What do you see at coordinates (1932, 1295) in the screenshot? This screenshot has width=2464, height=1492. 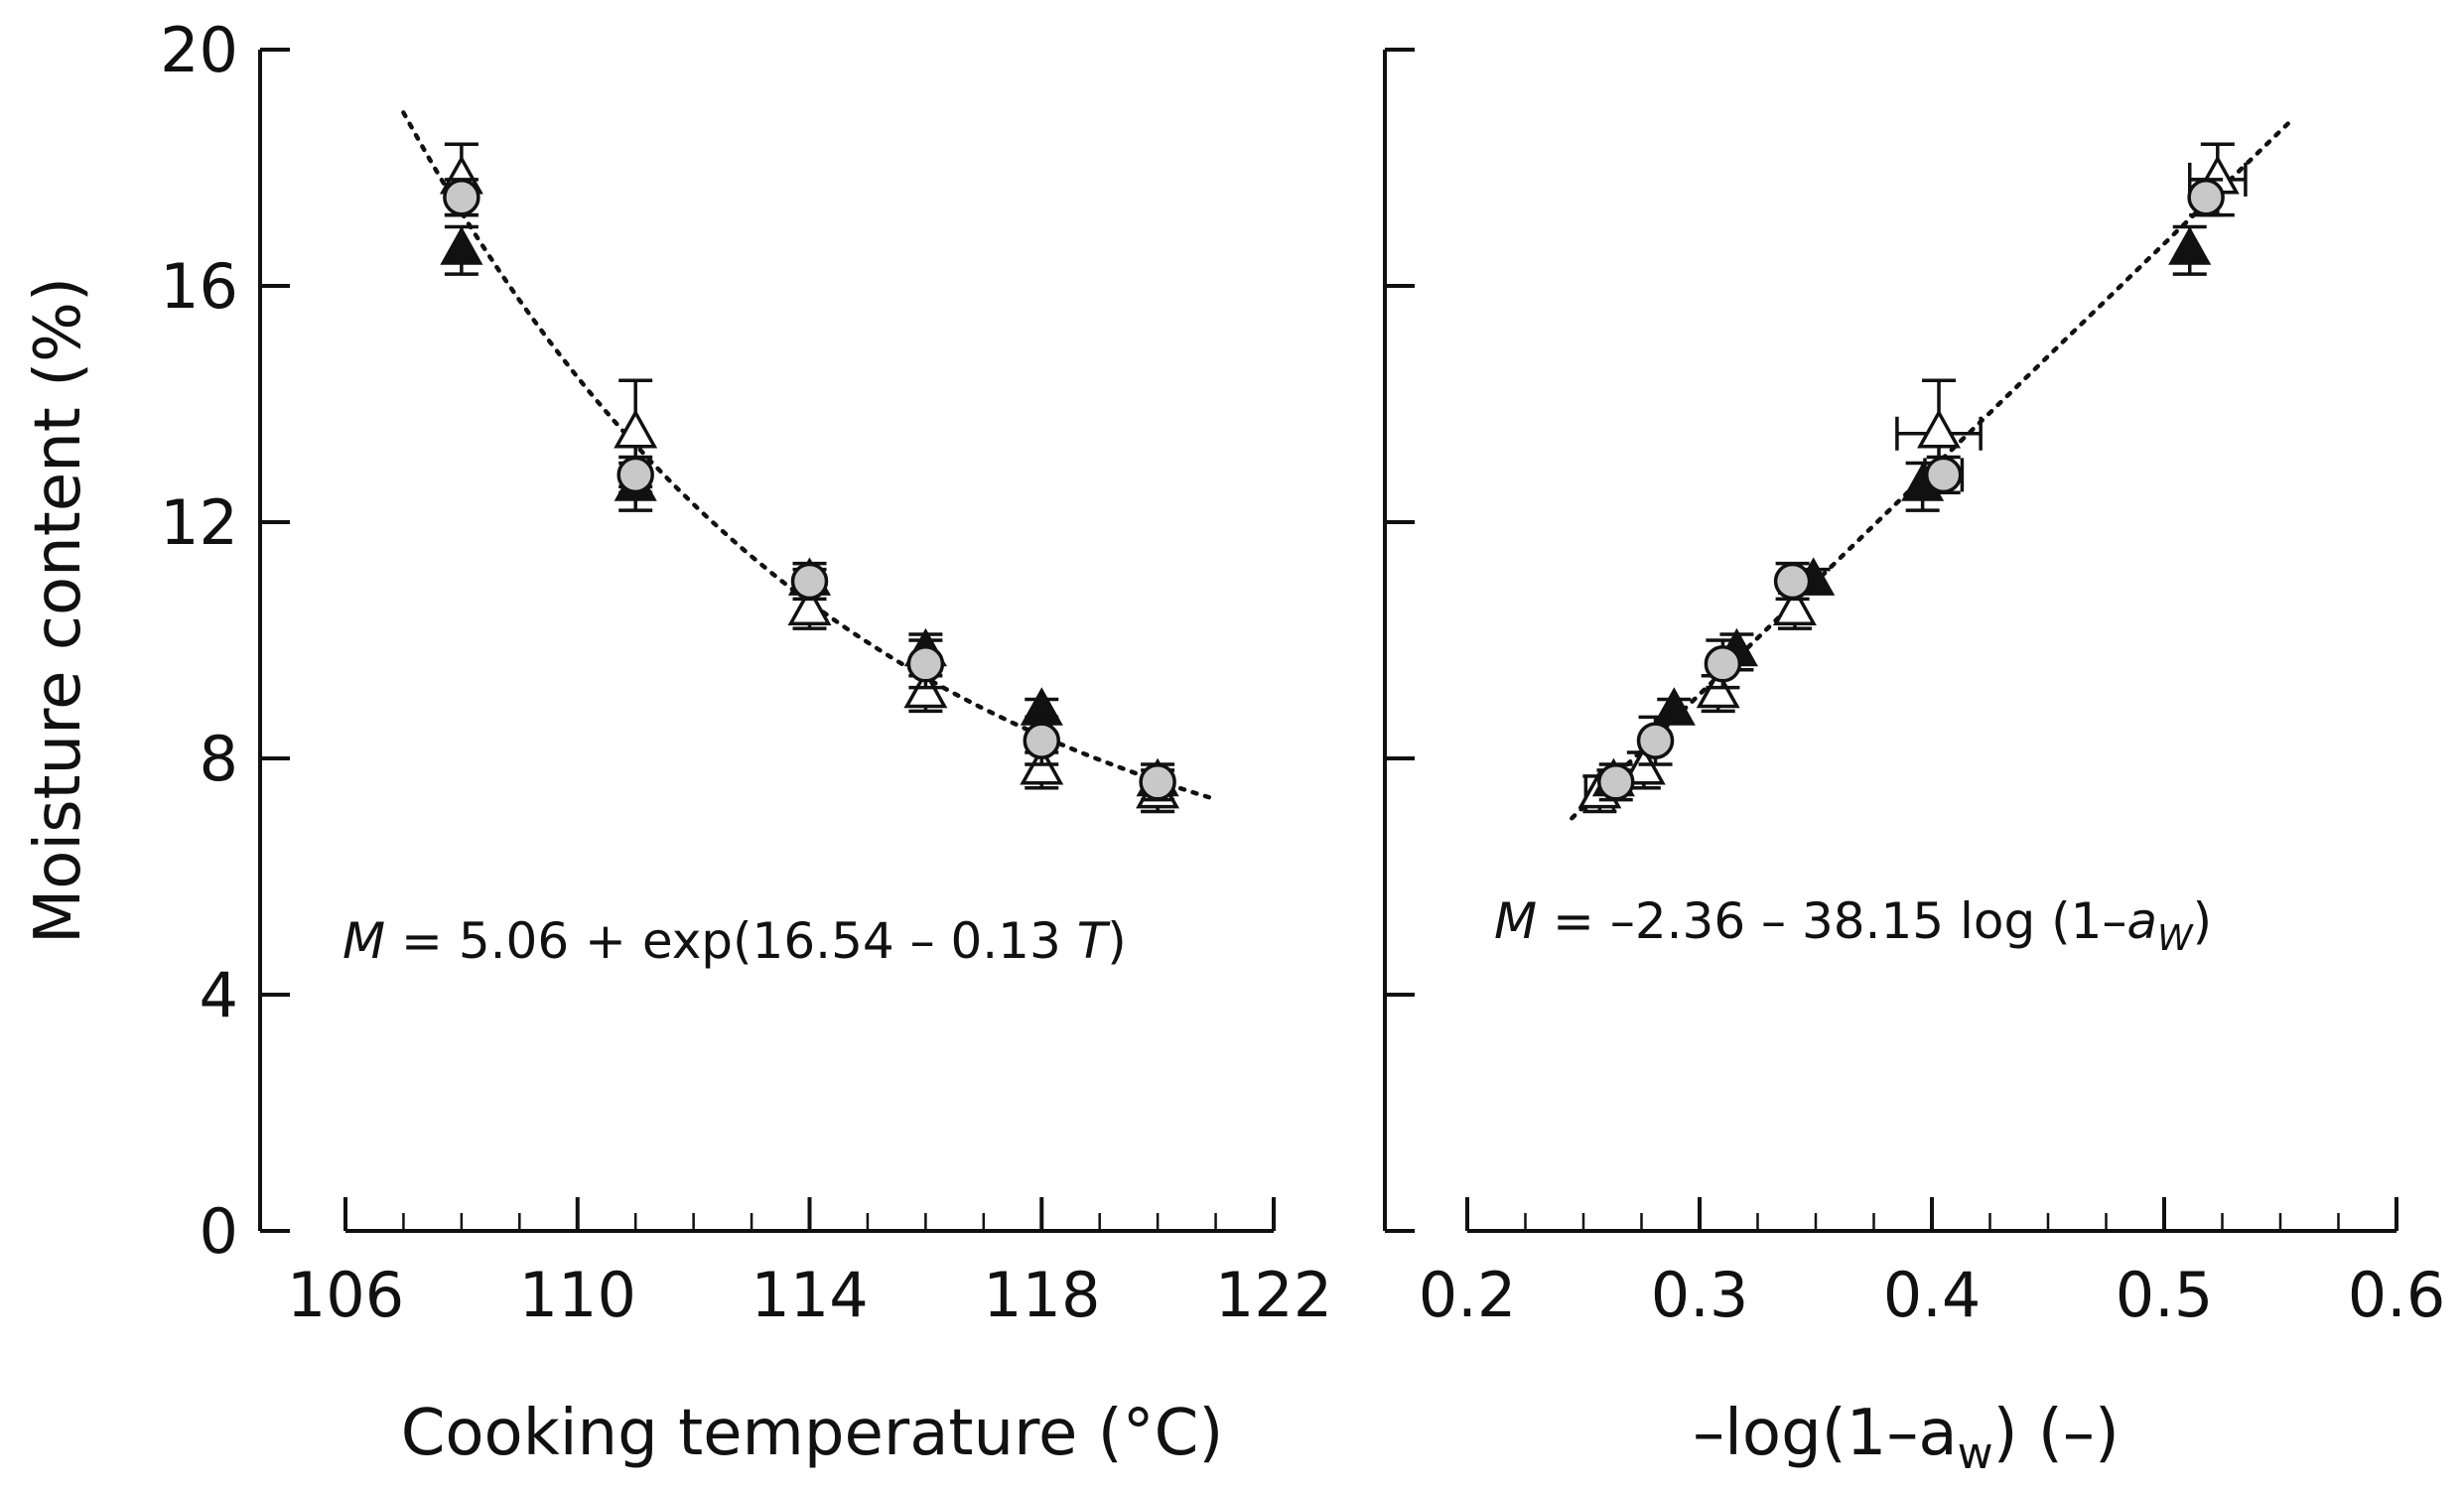 I see `right-x-tick-label: 0.4` at bounding box center [1932, 1295].